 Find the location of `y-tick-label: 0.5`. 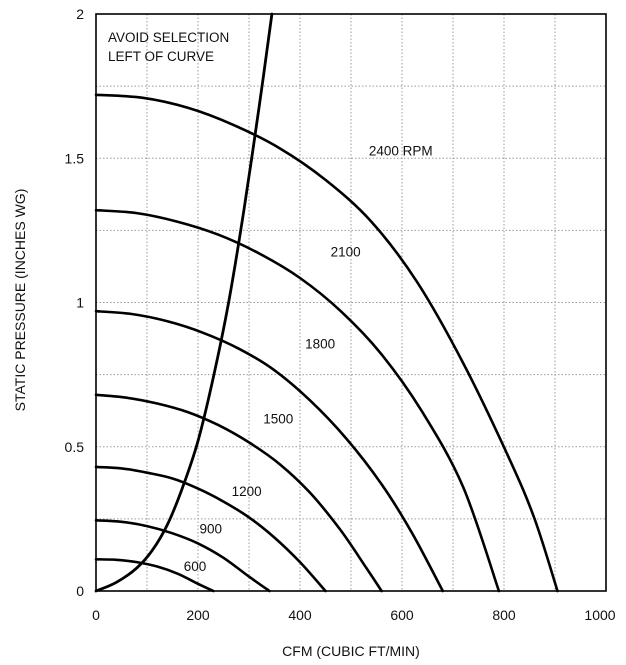

y-tick-label: 0.5 is located at coordinates (75, 447).